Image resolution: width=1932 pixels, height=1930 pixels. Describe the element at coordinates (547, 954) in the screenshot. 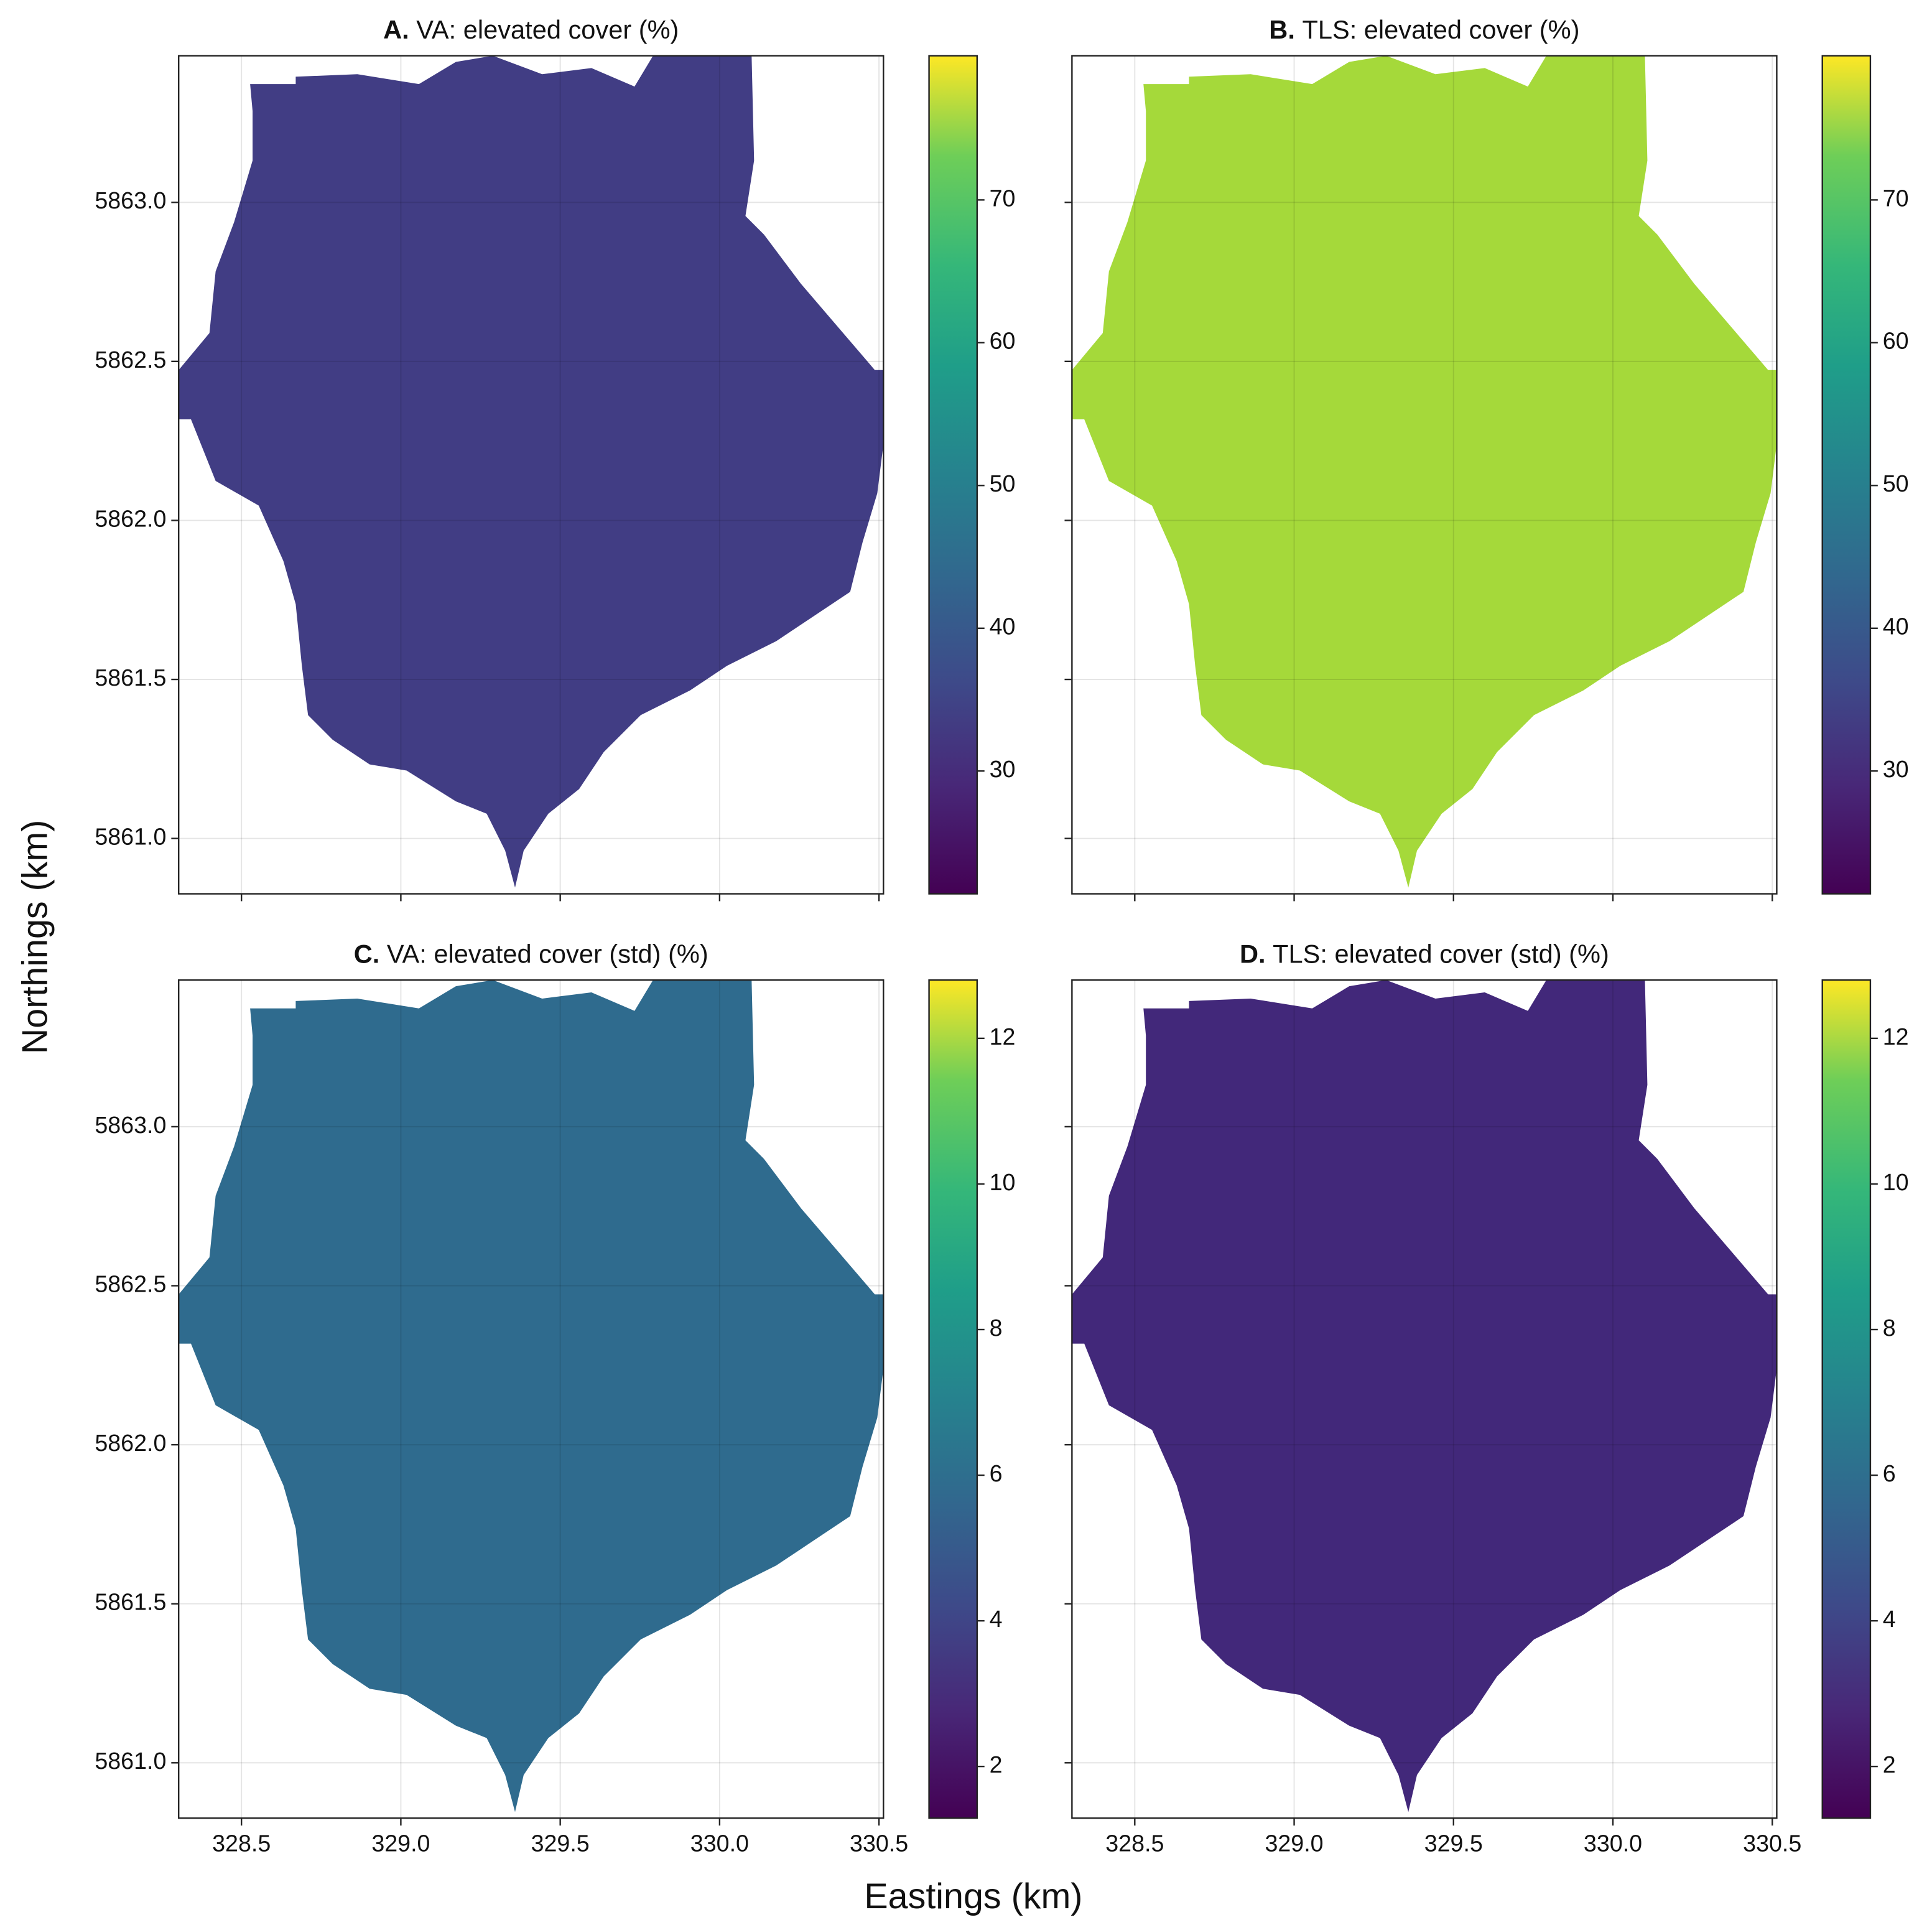

I see `panel-title-text: VA: elevated cover (std) (%)` at that location.